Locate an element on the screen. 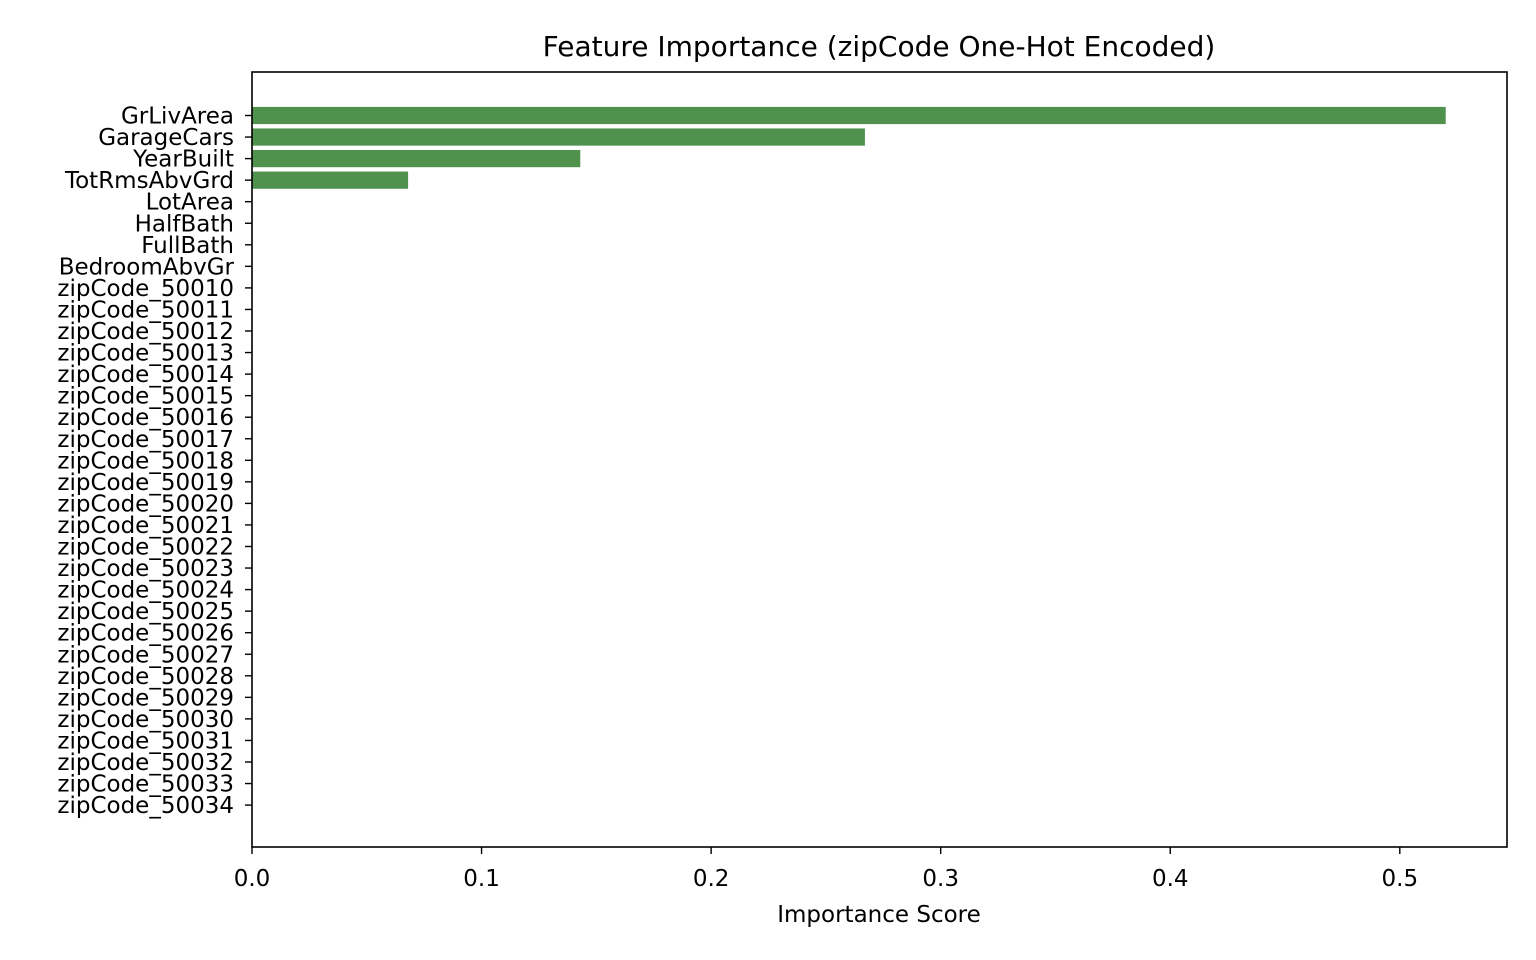 The image size is (1536, 960). y-tick-label: zipCode_50020 is located at coordinates (145, 504).